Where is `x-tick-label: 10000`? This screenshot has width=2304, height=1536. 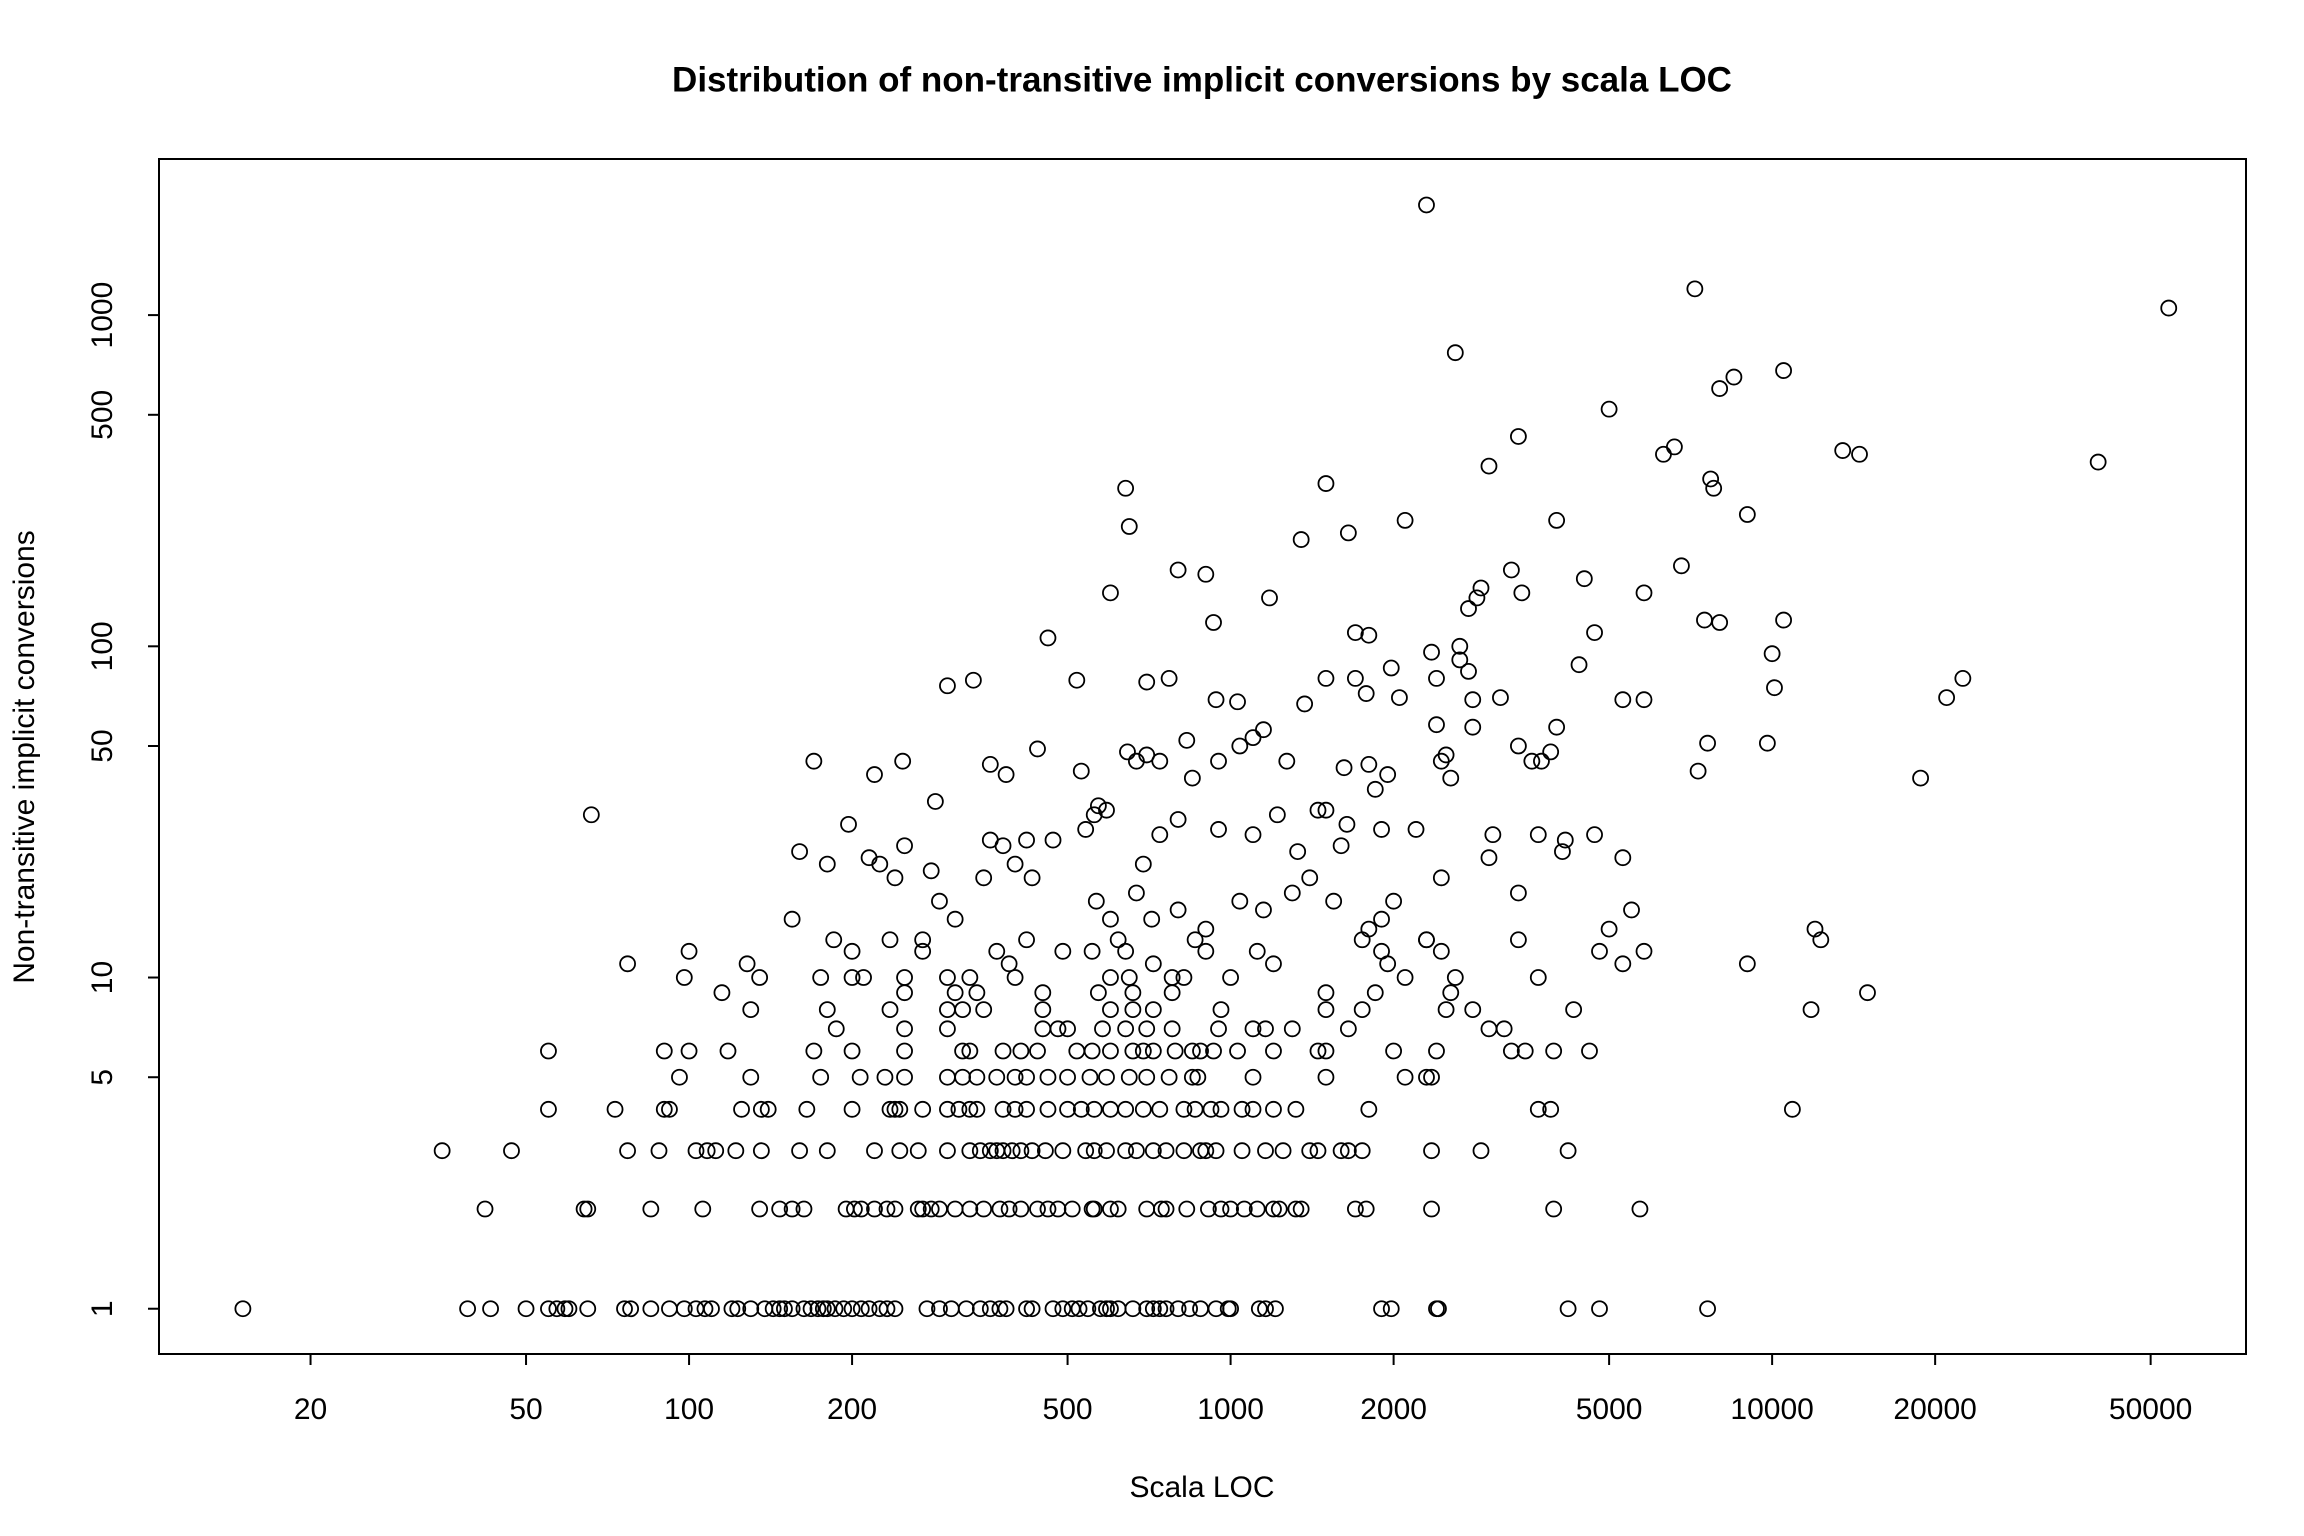 x-tick-label: 10000 is located at coordinates (1771, 1409).